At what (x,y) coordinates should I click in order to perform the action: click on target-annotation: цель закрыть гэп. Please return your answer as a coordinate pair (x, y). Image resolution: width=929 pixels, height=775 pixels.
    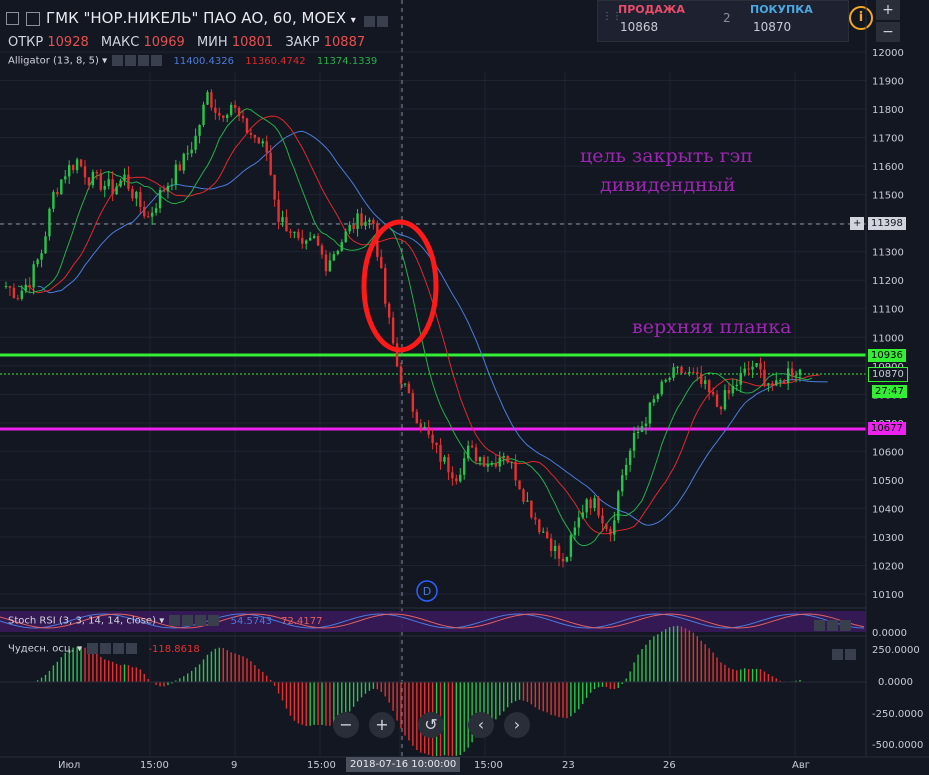
    Looking at the image, I should click on (666, 156).